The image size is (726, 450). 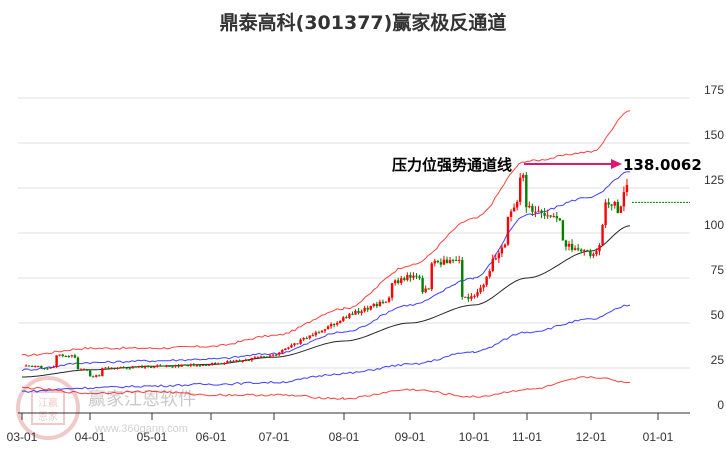 What do you see at coordinates (211, 437) in the screenshot?
I see `x-tick-label: 06-01` at bounding box center [211, 437].